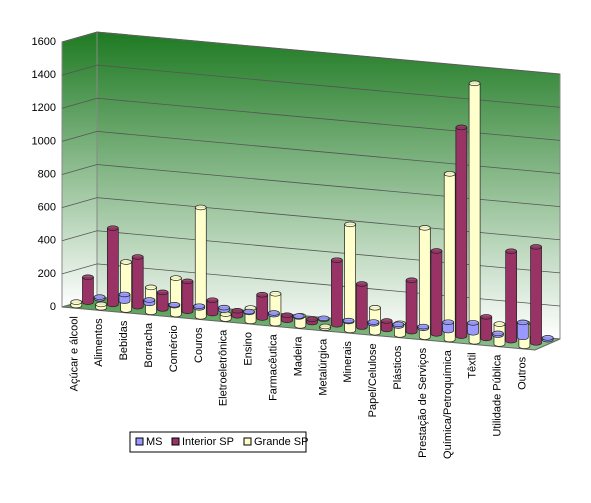  I want to click on x-tick-label: Ensino, so click(249, 349).